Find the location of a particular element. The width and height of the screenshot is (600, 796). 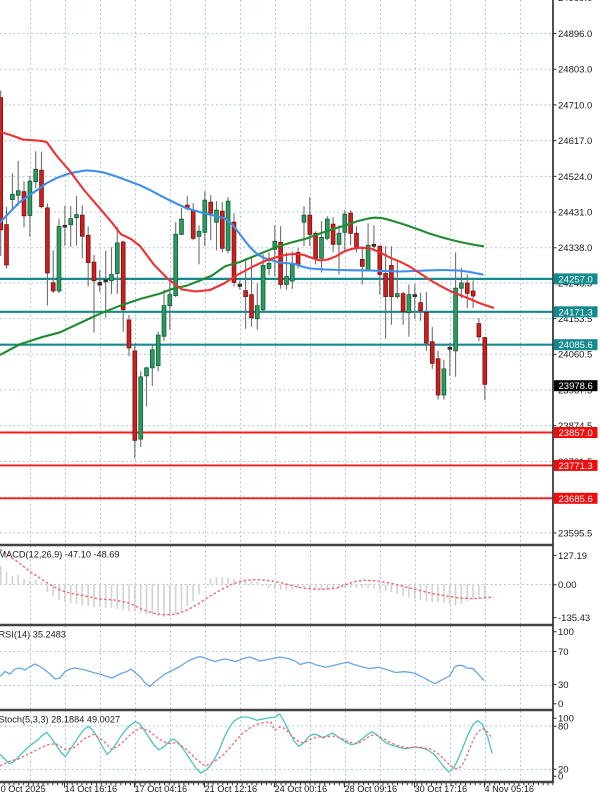

svg-text: 28 Oct 09:16 is located at coordinates (371, 789).